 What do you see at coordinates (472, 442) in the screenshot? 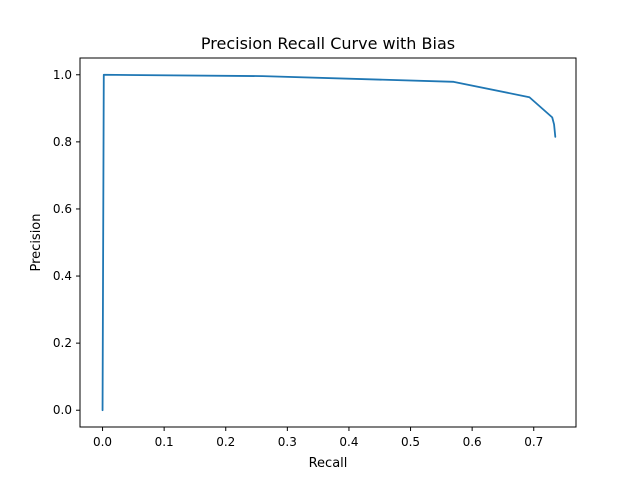
I see `x-tick-label: 0.6` at bounding box center [472, 442].